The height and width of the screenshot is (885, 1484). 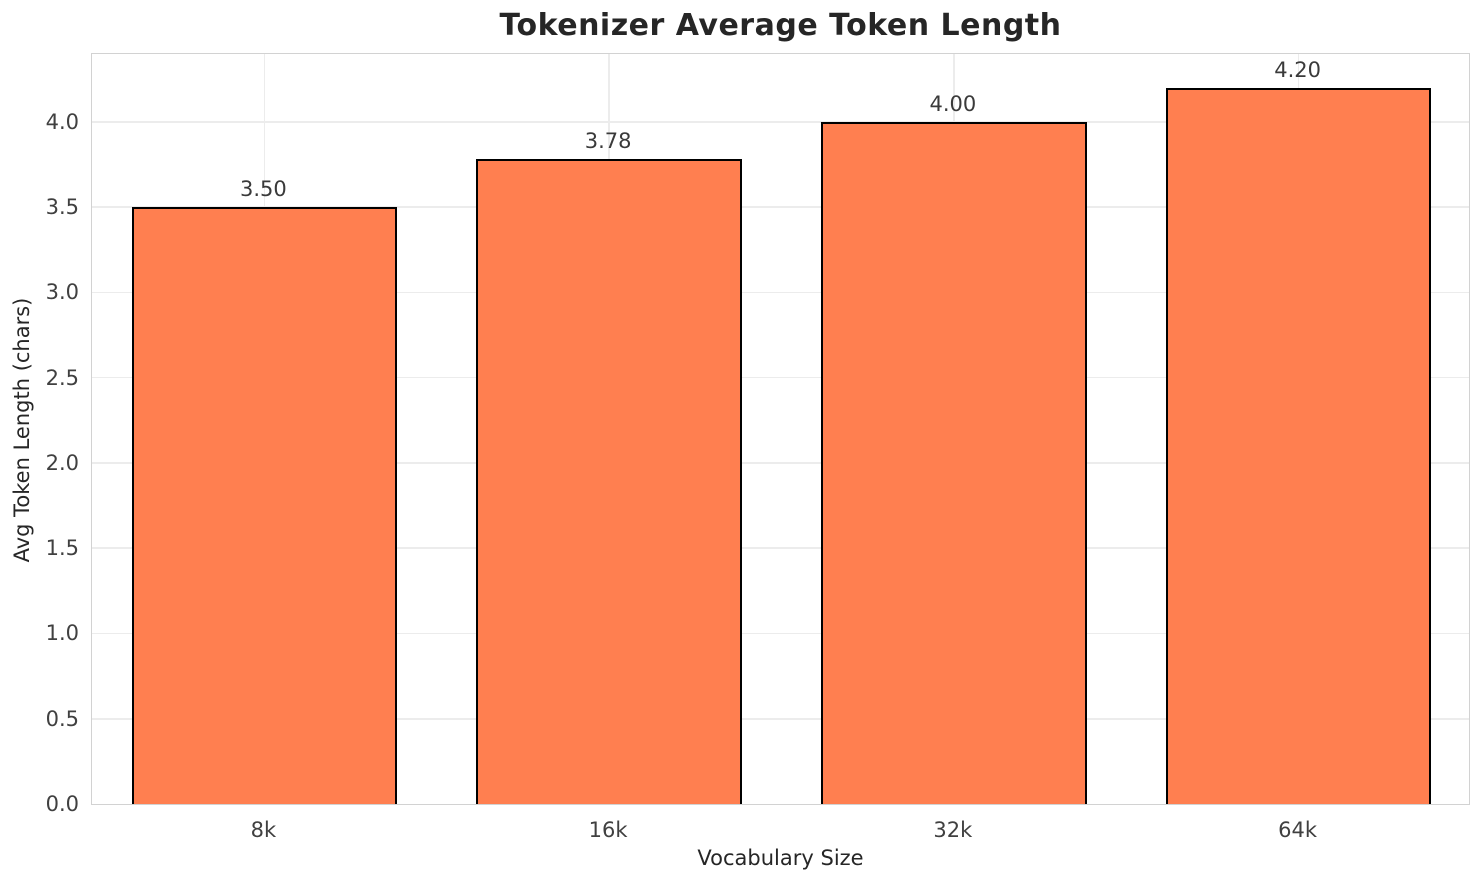 What do you see at coordinates (608, 830) in the screenshot?
I see `x-tick-label: 16k` at bounding box center [608, 830].